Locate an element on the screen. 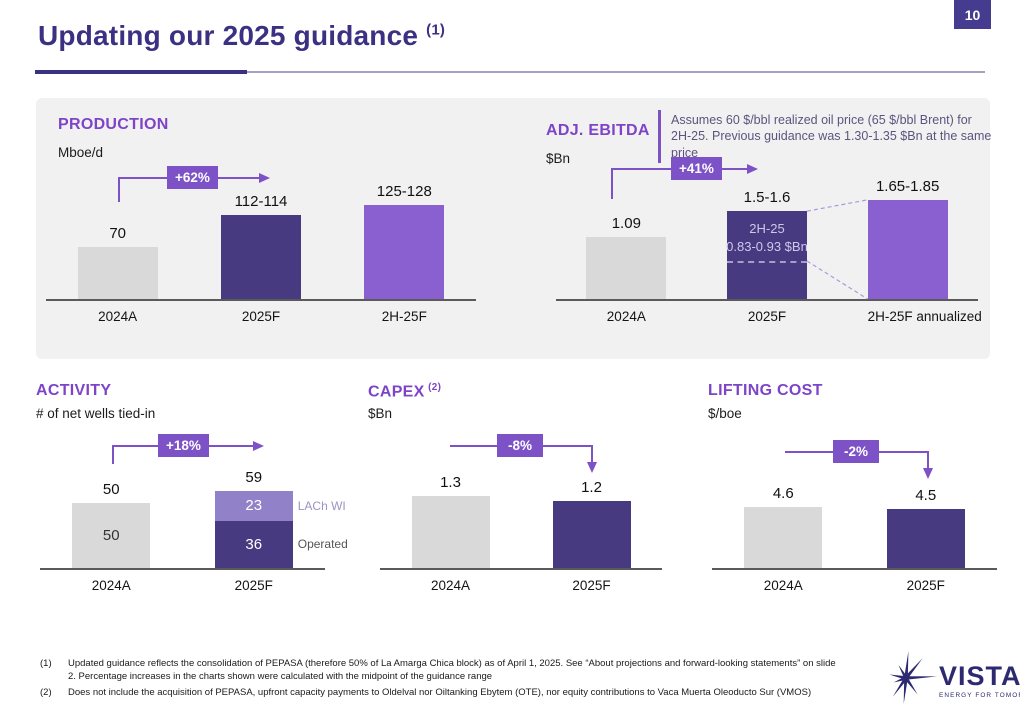 The image size is (1020, 718). bar-segment: 50 is located at coordinates (111, 535).